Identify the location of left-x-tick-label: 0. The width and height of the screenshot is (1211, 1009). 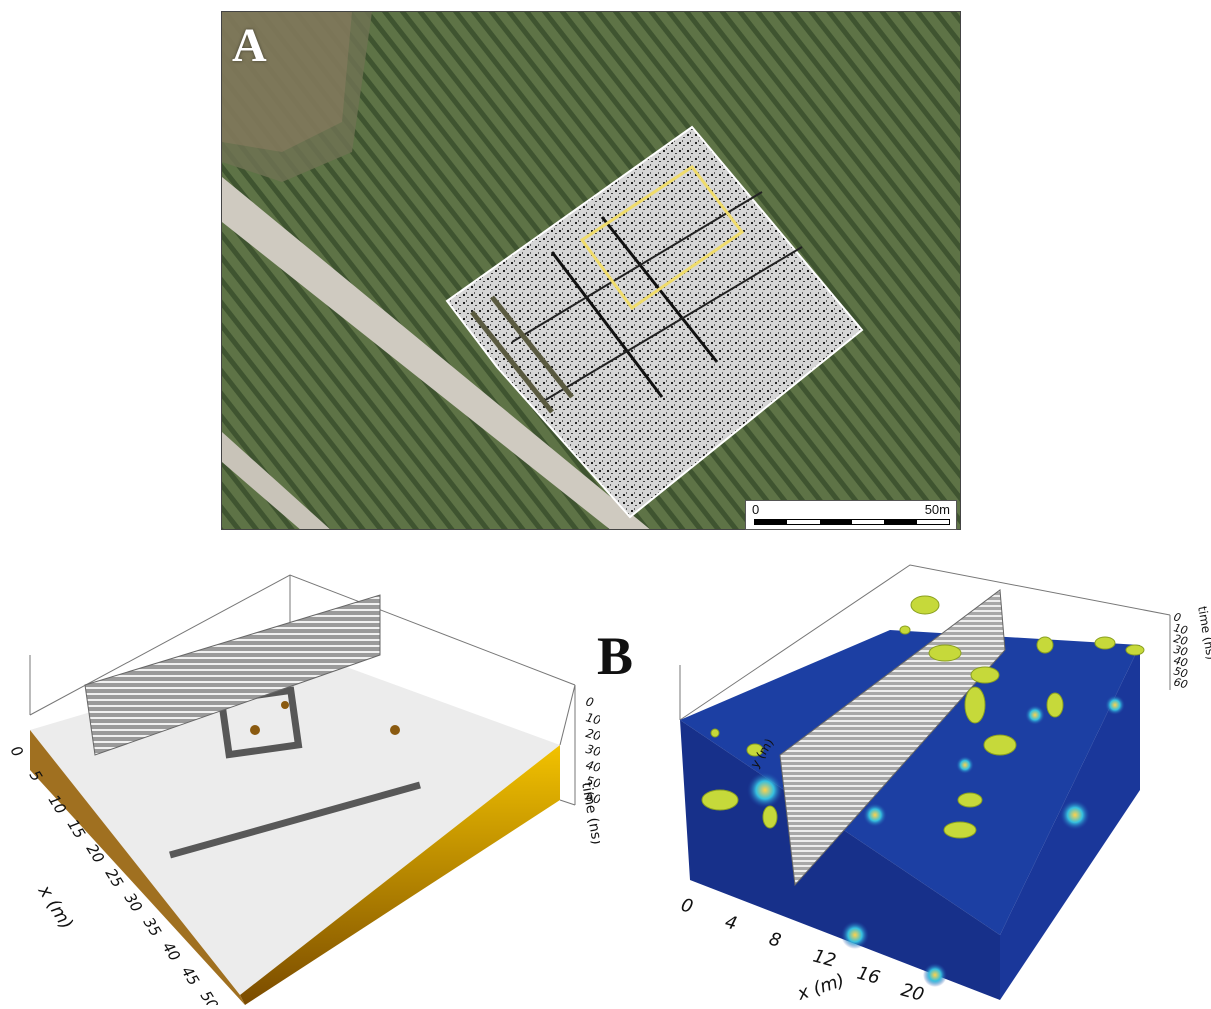
(17, 752).